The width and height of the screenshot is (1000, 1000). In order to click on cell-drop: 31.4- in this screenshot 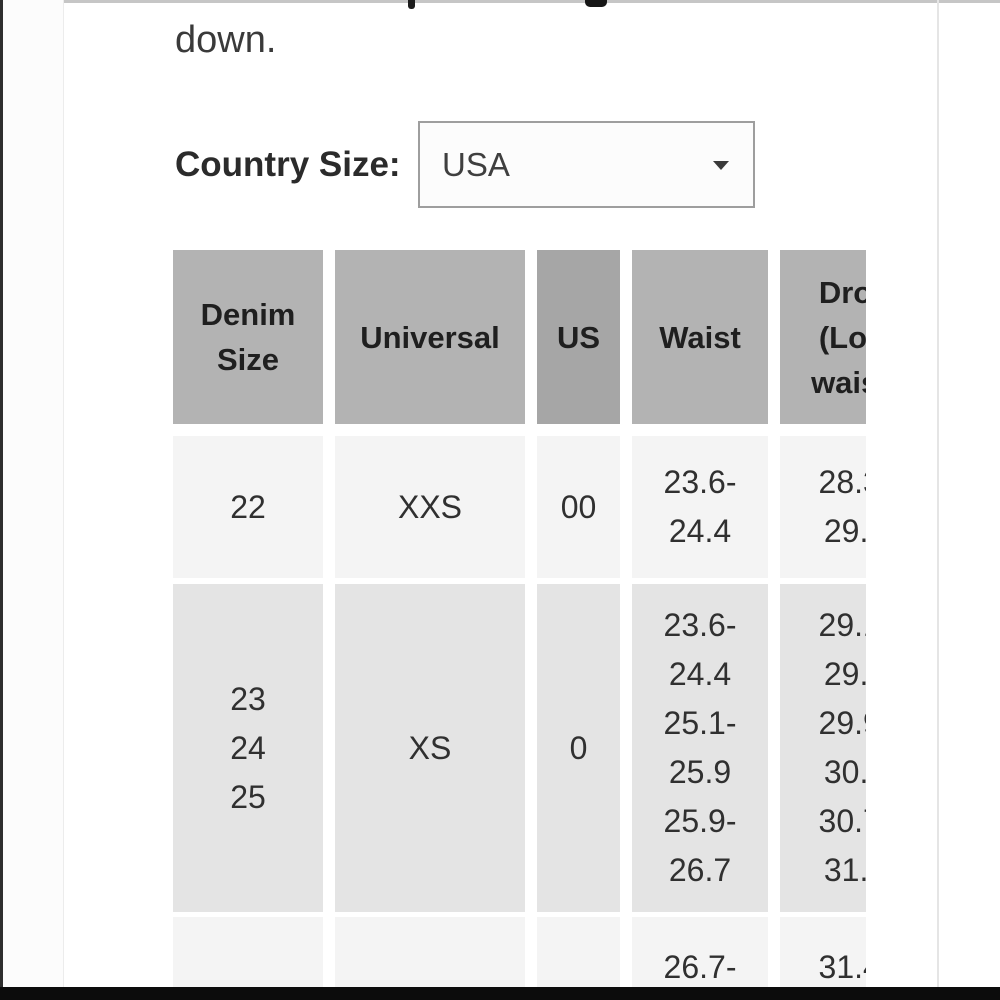, I will do `click(823, 952)`.